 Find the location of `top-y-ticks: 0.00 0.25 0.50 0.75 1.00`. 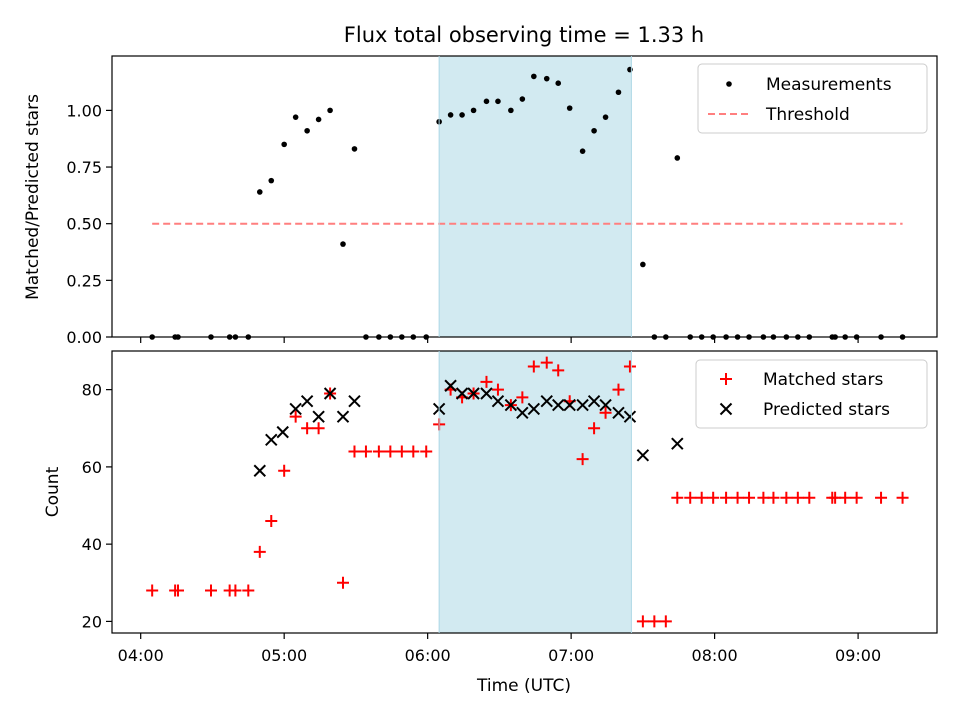

top-y-ticks: 0.00 0.25 0.50 0.75 1.00 is located at coordinates (89, 224).